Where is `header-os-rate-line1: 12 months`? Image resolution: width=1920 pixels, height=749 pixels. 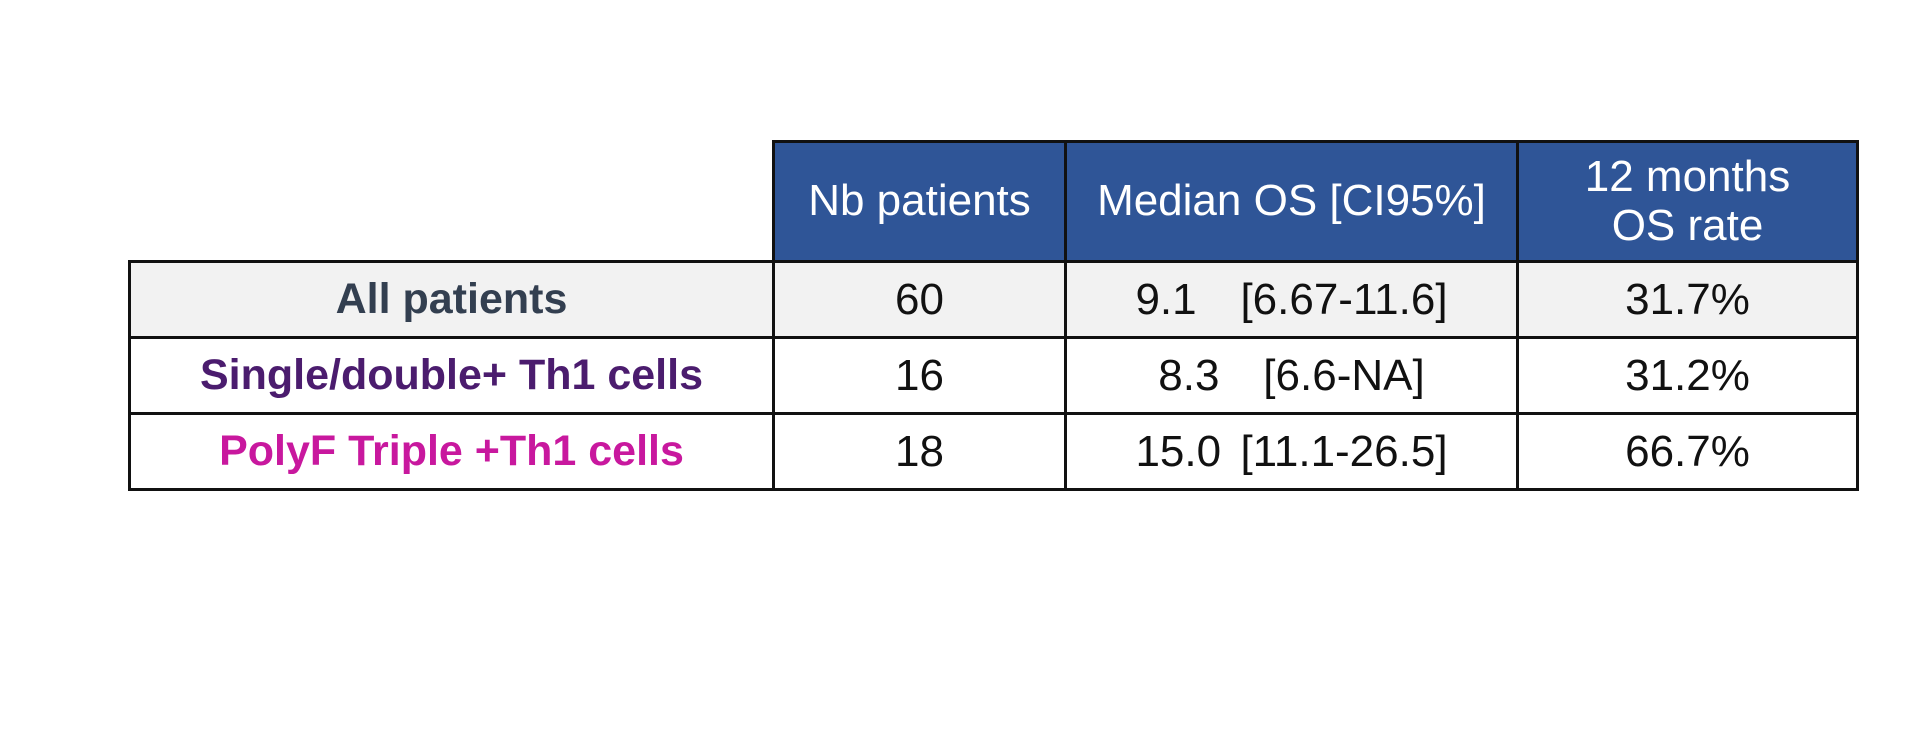
header-os-rate-line1: 12 months is located at coordinates (1687, 177).